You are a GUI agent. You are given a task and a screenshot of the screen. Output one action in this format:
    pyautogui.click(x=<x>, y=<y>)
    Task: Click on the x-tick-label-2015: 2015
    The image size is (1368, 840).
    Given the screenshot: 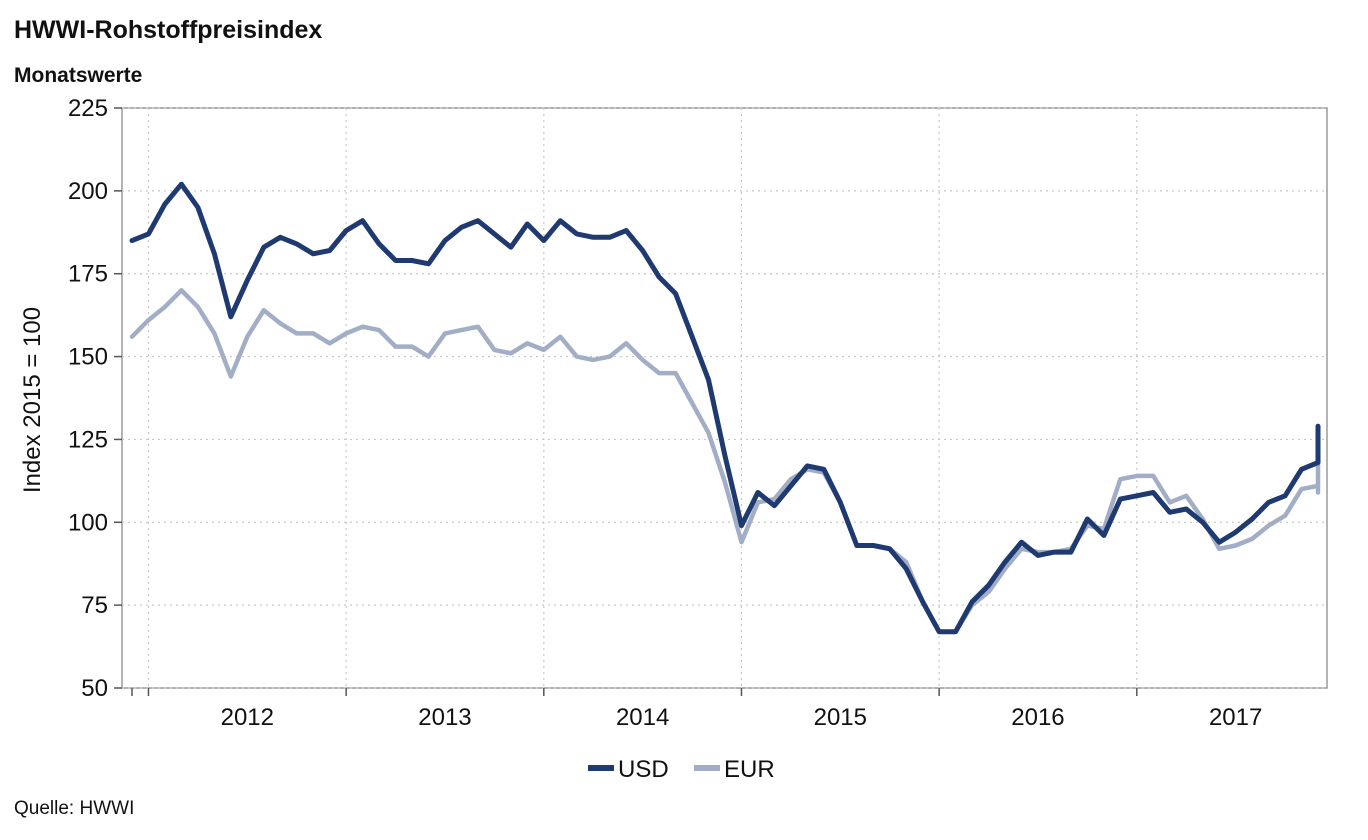 What is the action you would take?
    pyautogui.click(x=840, y=717)
    